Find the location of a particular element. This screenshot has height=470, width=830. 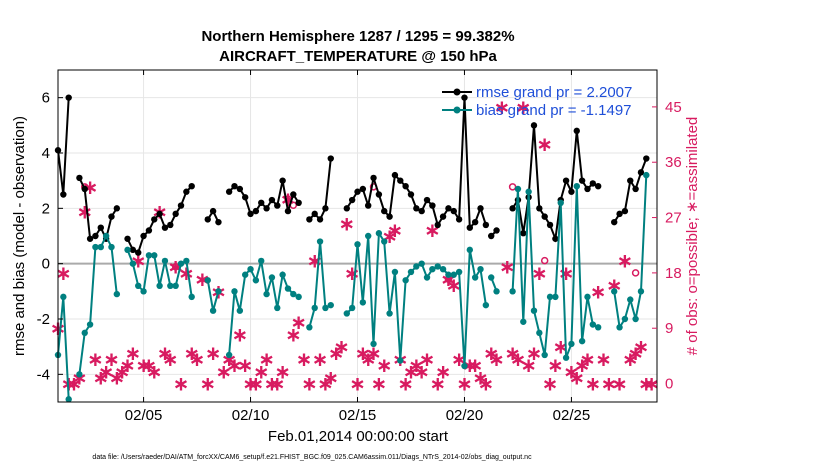

x-tick-label: 02/15 is located at coordinates (358, 415).